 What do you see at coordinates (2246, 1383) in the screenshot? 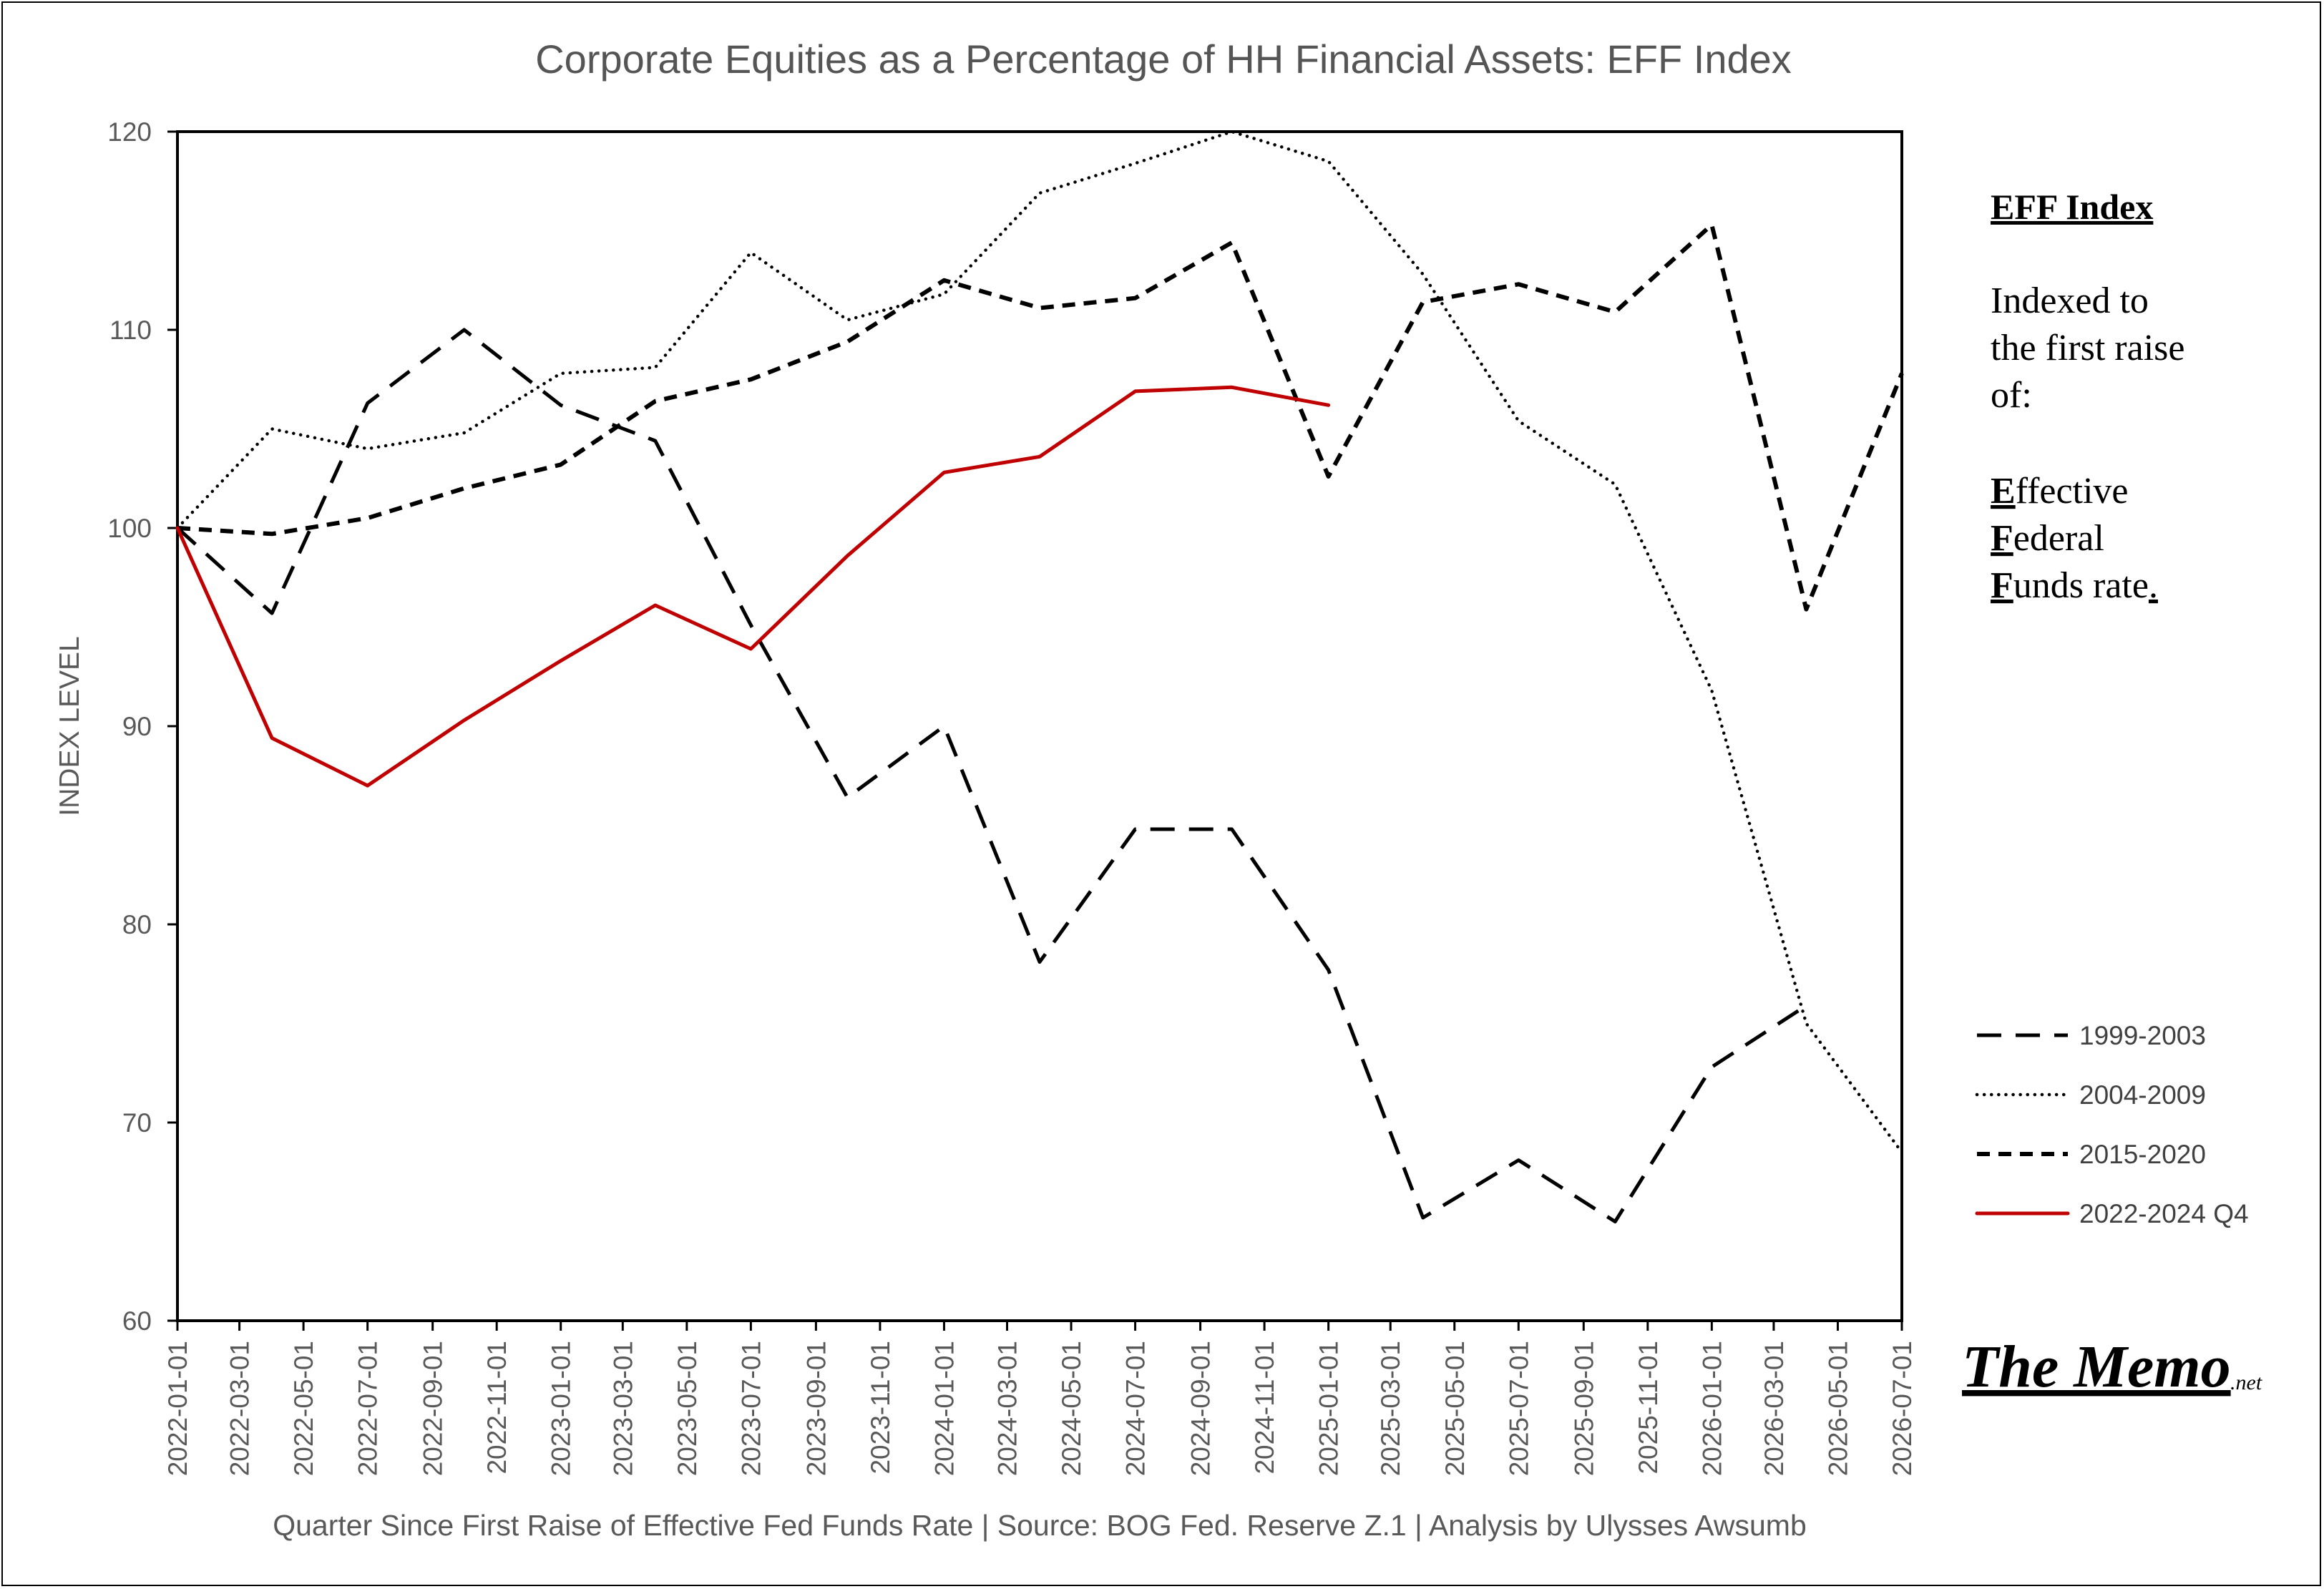
I see `brand-suffix: .net` at bounding box center [2246, 1383].